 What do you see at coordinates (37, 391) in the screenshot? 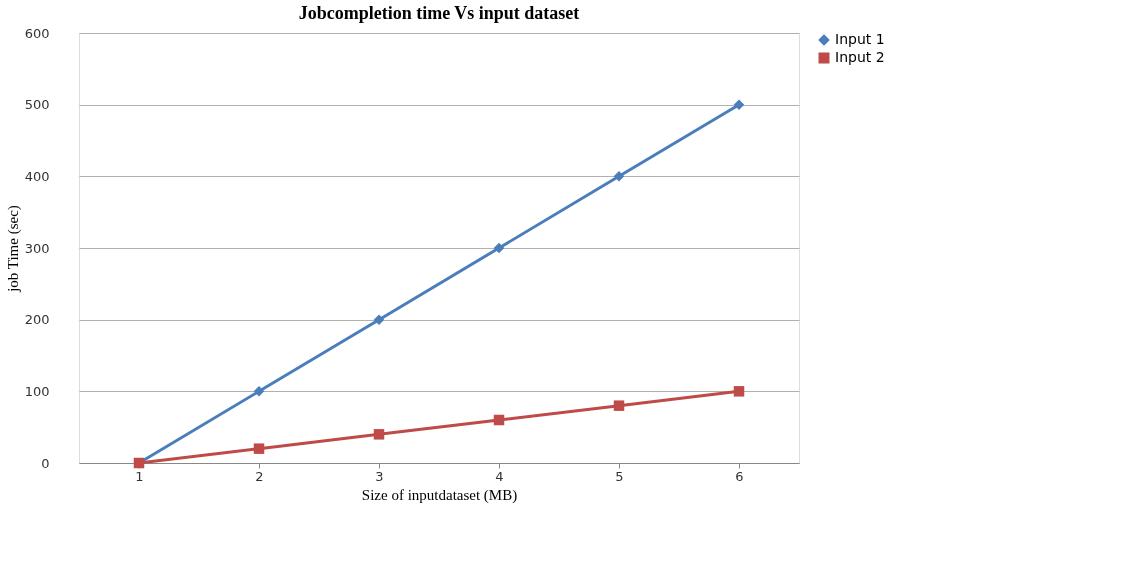
I see `y-tick-label: 100` at bounding box center [37, 391].